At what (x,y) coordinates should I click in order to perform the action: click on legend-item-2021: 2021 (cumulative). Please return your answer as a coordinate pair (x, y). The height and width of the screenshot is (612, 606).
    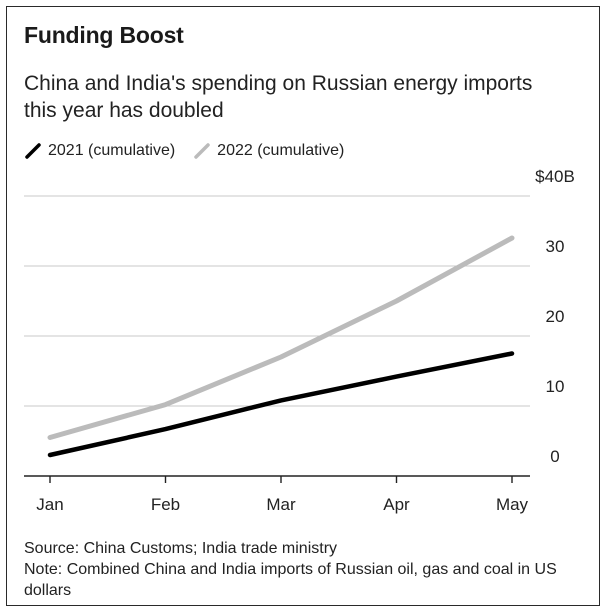
    Looking at the image, I should click on (99, 151).